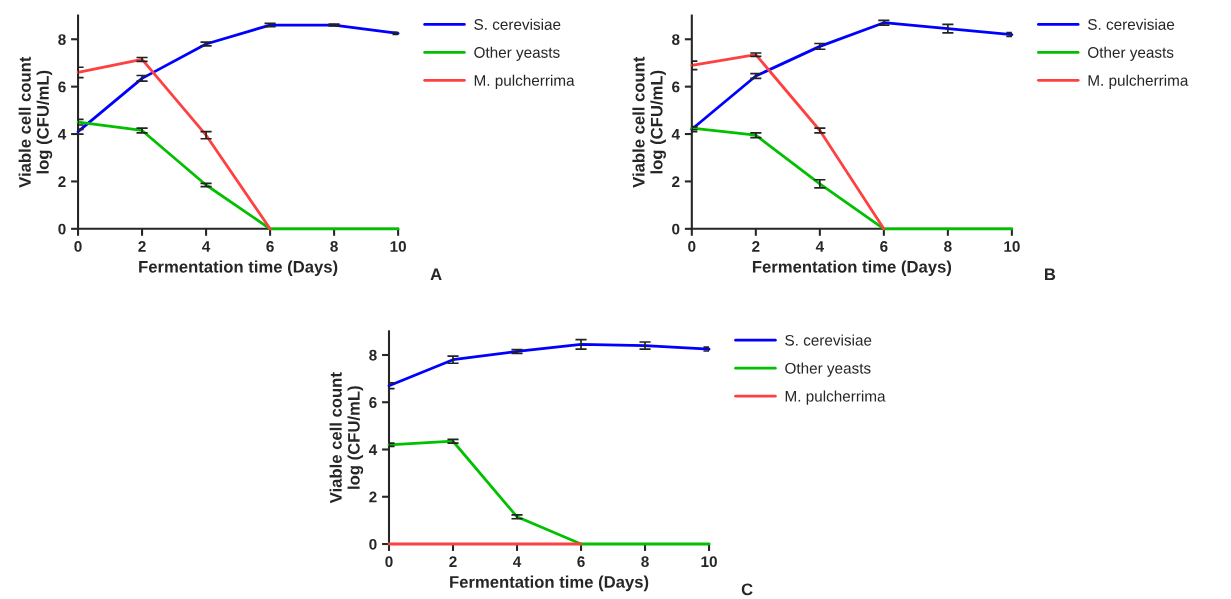 This screenshot has height=599, width=1231. I want to click on text: C, so click(747, 589).